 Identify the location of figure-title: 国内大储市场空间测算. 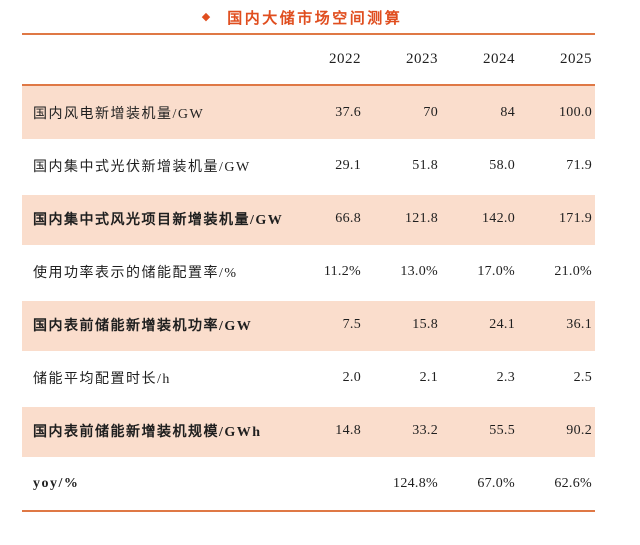
(315, 19).